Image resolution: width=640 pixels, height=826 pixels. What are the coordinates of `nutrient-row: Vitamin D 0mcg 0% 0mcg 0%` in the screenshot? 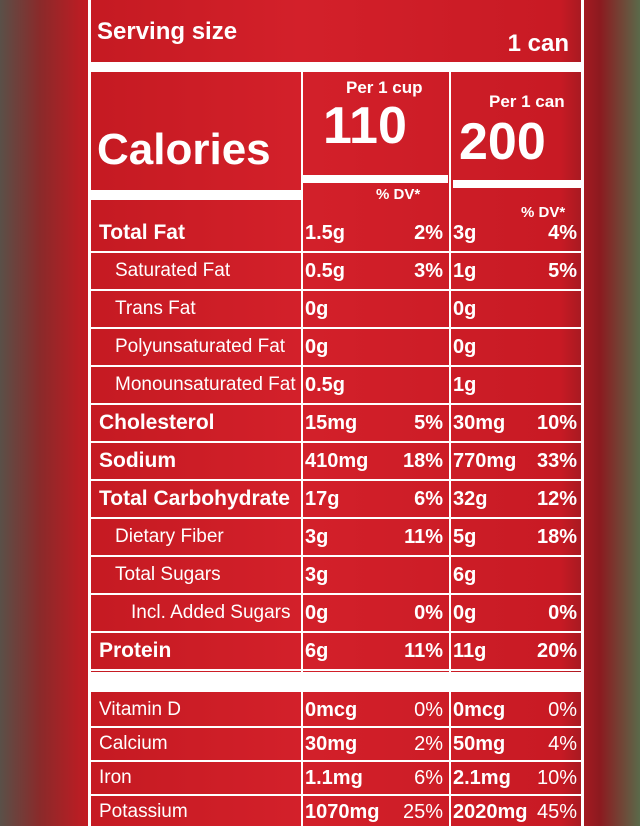 It's located at (336, 711).